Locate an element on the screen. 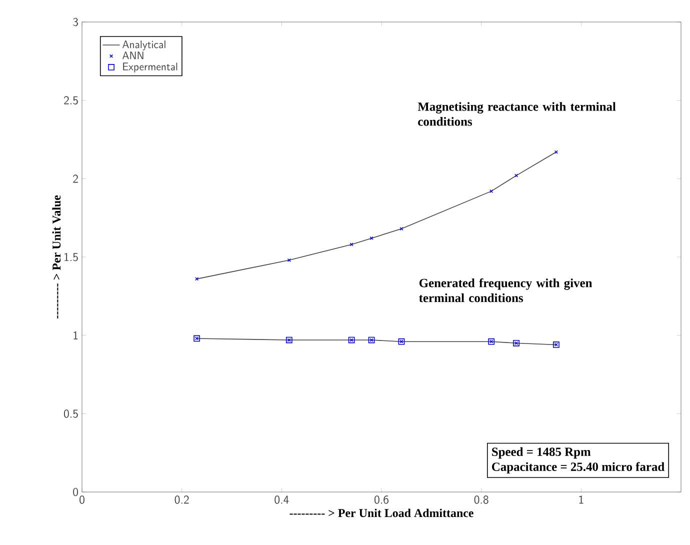 This screenshot has width=690, height=545. legend-label: Expermental is located at coordinates (150, 67).